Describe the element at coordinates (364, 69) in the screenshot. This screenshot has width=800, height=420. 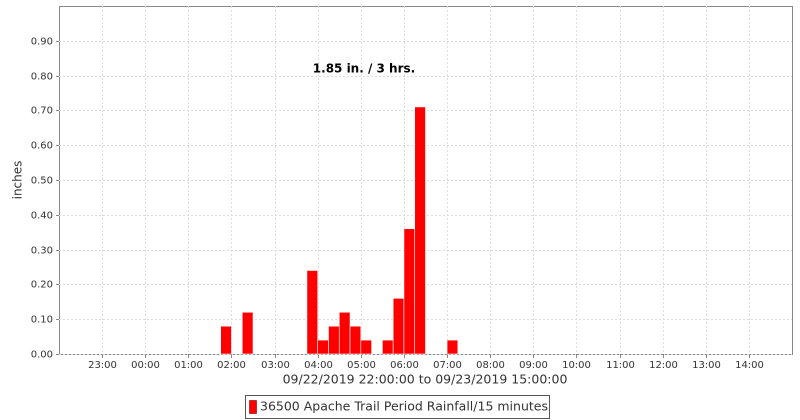
I see `annotation: 1.85 in. / 3 hrs.` at that location.